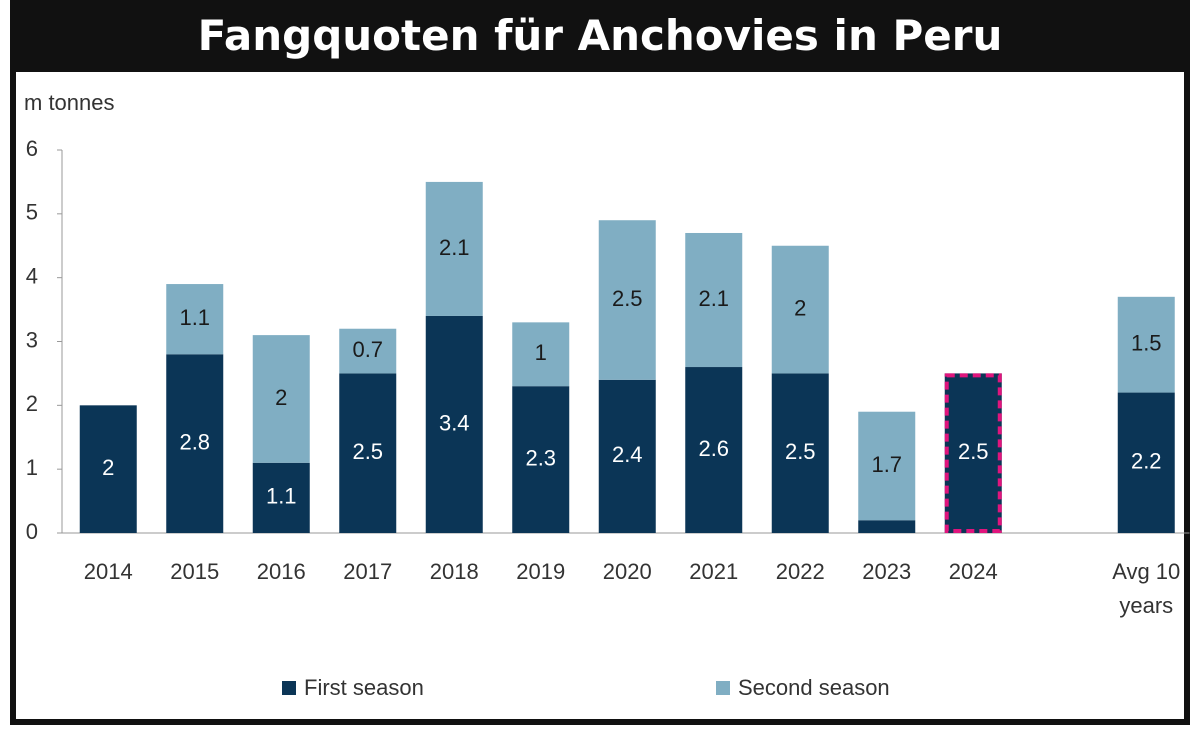 Image resolution: width=1190 pixels, height=731 pixels. I want to click on highlight-outline, so click(973, 453).